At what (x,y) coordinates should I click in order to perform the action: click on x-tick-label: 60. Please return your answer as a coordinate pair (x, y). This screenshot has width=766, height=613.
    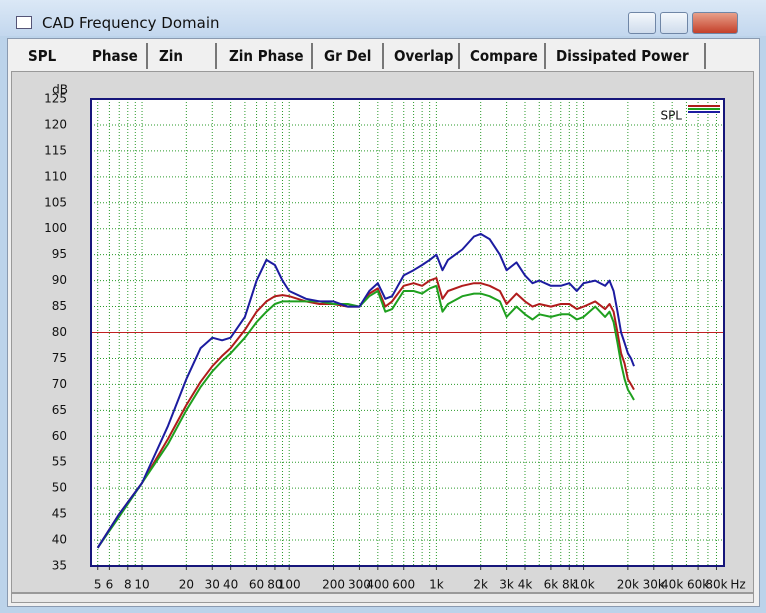
    Looking at the image, I should click on (256, 585).